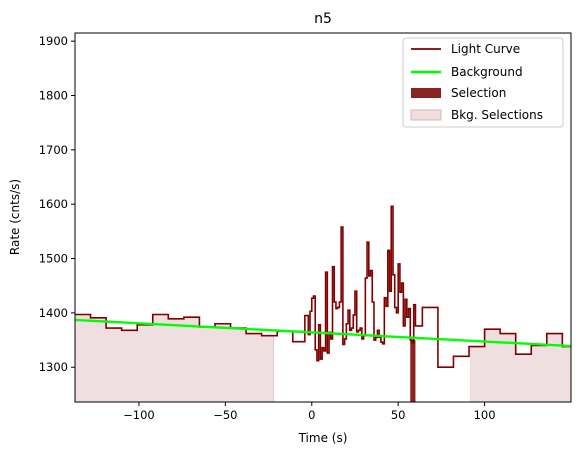 This screenshot has height=455, width=584. What do you see at coordinates (53, 150) in the screenshot?
I see `y-tick-label: 1700` at bounding box center [53, 150].